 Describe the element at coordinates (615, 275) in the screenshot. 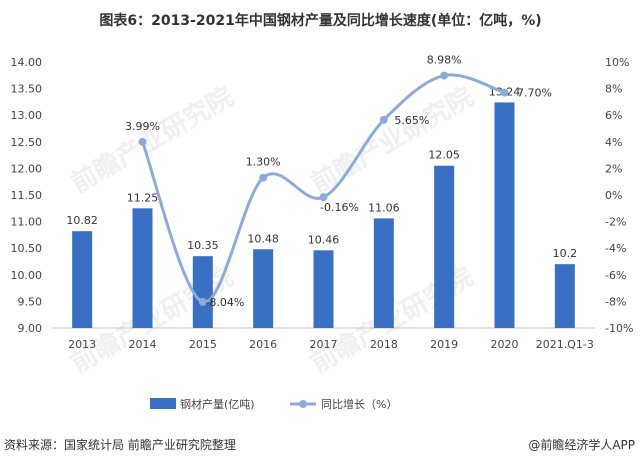

I see `y-right-tick-label: -6%` at that location.